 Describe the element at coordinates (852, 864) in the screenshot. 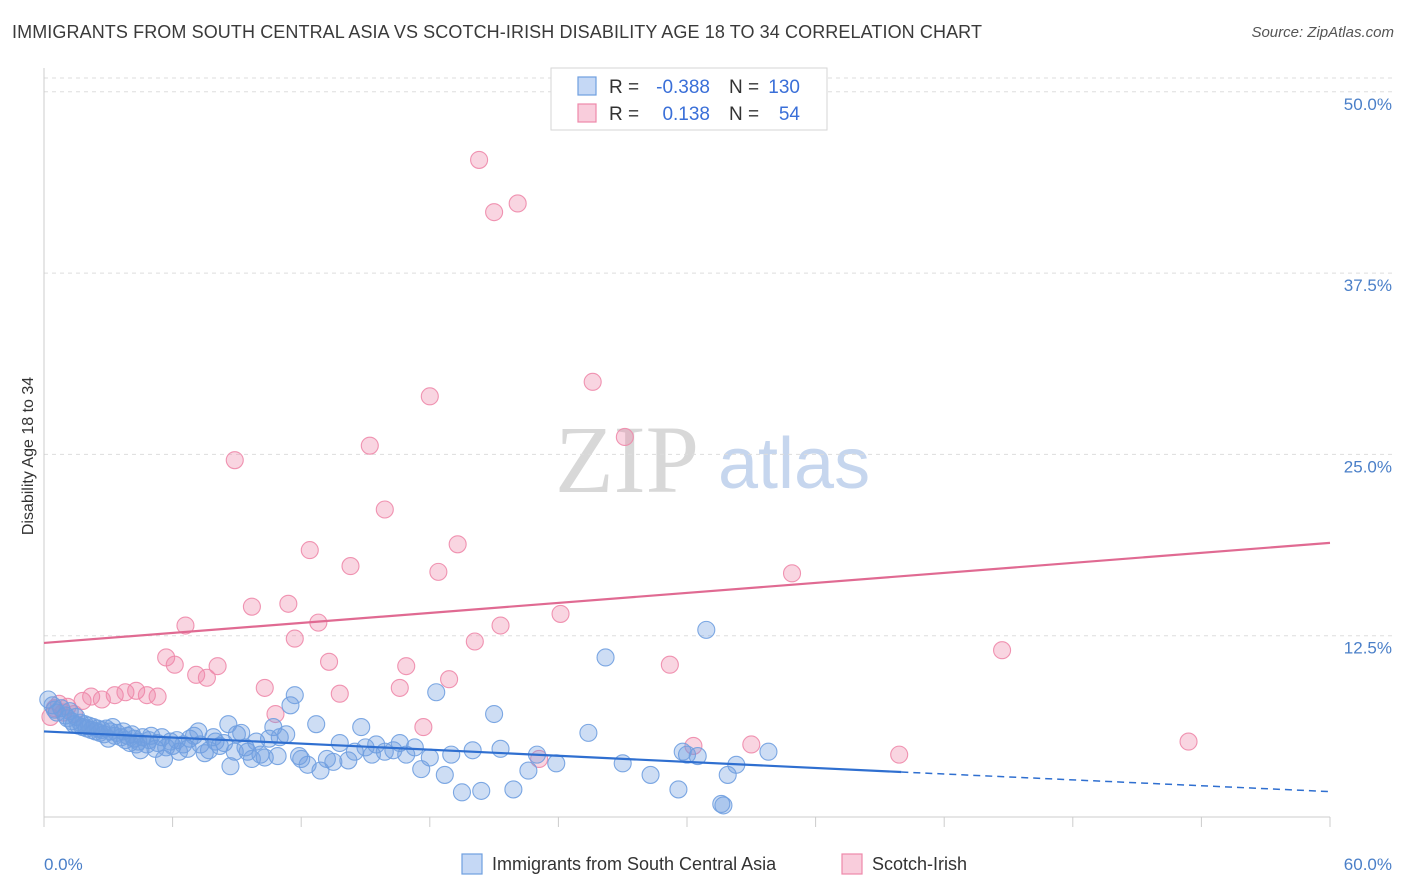

I see `series-legend-swatch-pink` at that location.